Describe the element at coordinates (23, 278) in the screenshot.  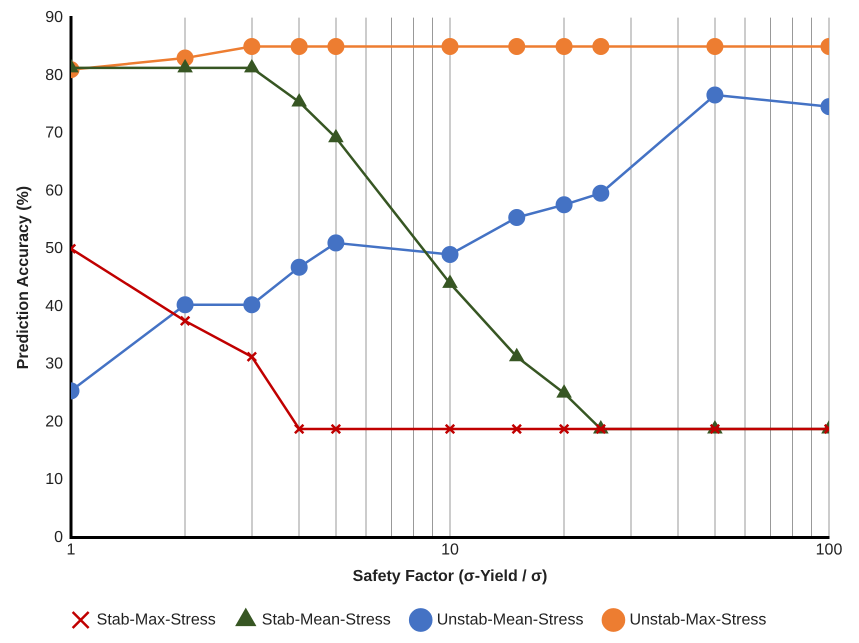
I see `y-axis-title: Prediction Accuracy (%)` at that location.